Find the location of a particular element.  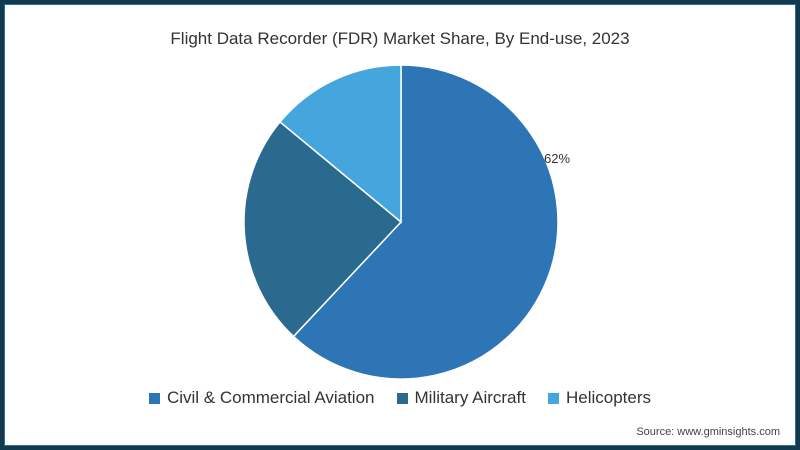

legend-item-military: Military Aircraft is located at coordinates (461, 398).